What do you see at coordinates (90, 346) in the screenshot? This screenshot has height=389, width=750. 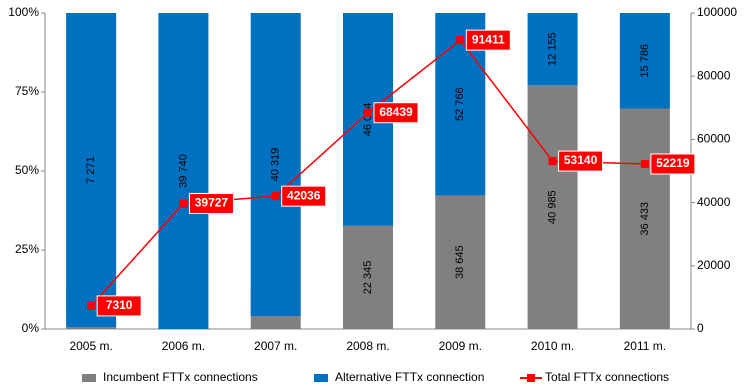 I see `x-tick-label: 2005 m.` at bounding box center [90, 346].